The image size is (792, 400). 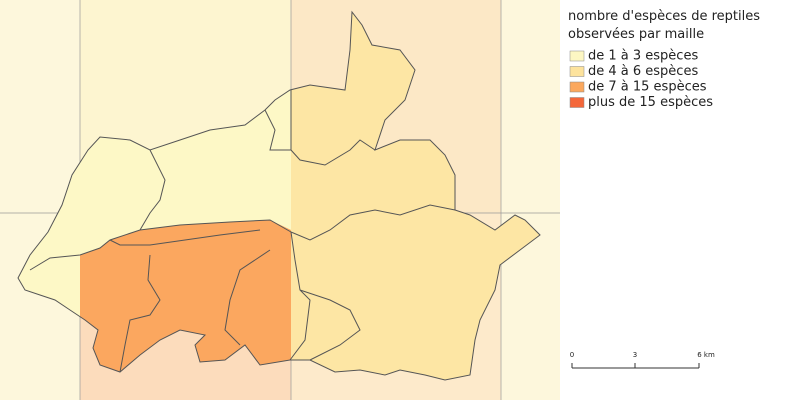 What do you see at coordinates (664, 16) in the screenshot?
I see `legend-title: nombre d'espèces de reptiles` at bounding box center [664, 16].